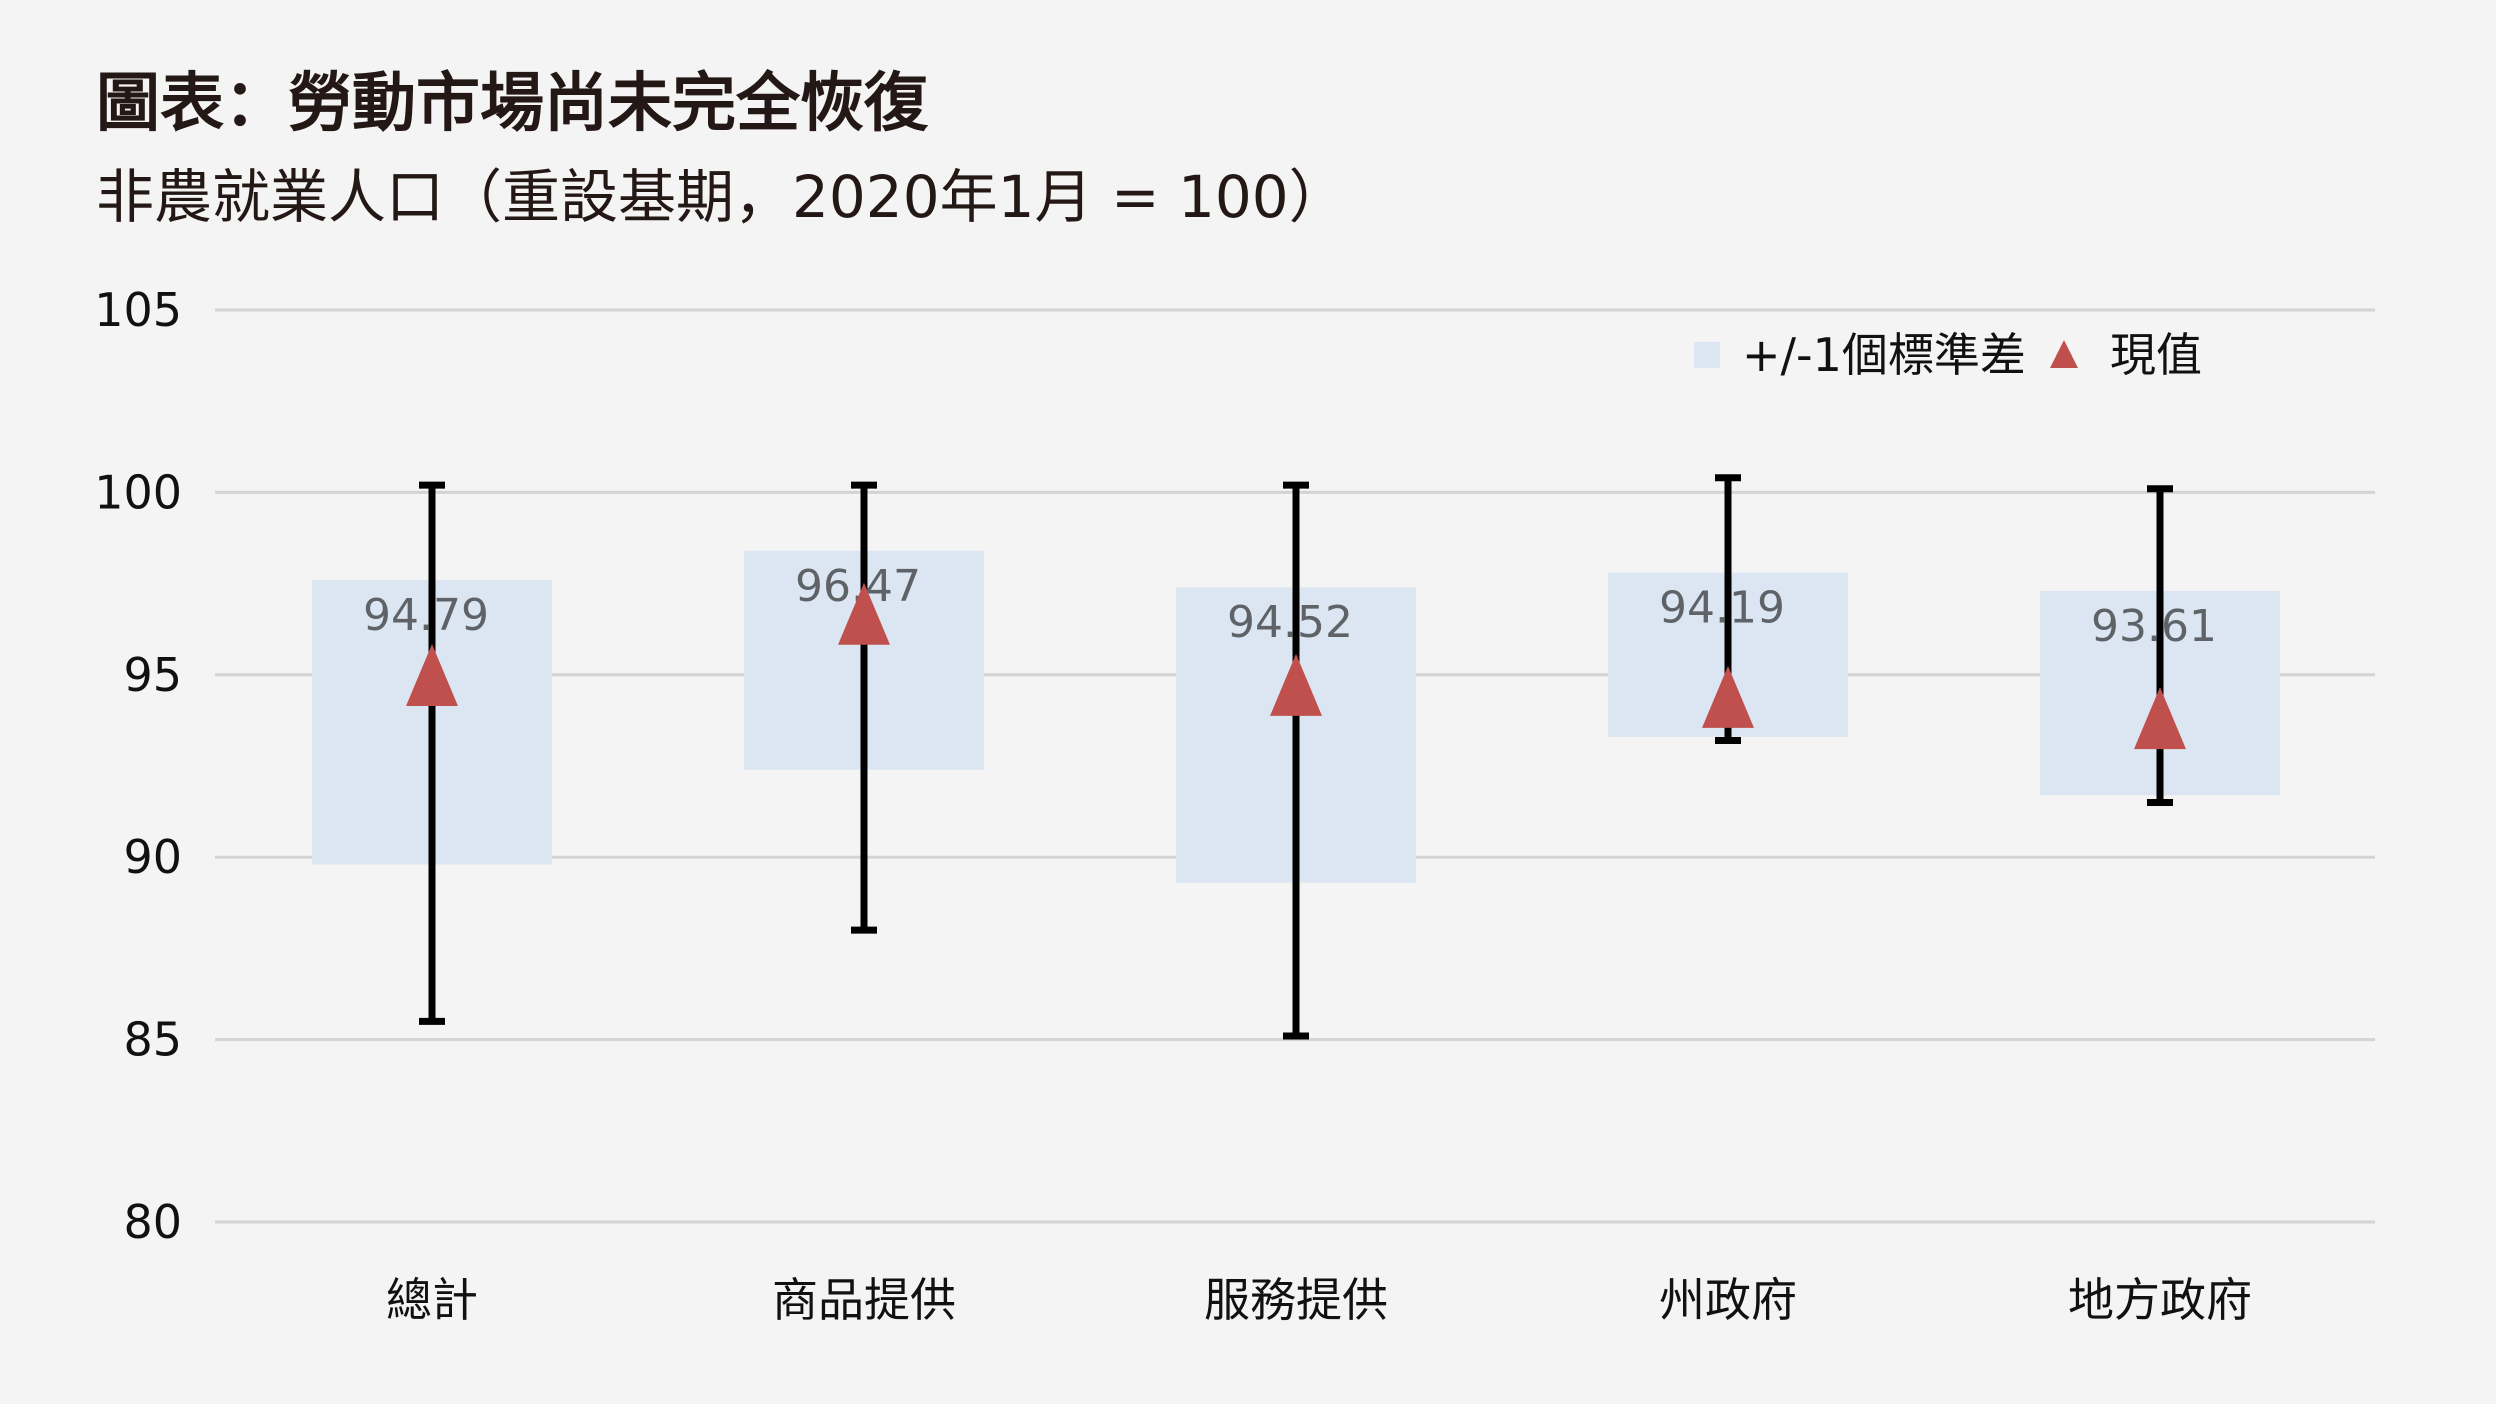  I want to click on y-tick-label: 85, so click(152, 1040).